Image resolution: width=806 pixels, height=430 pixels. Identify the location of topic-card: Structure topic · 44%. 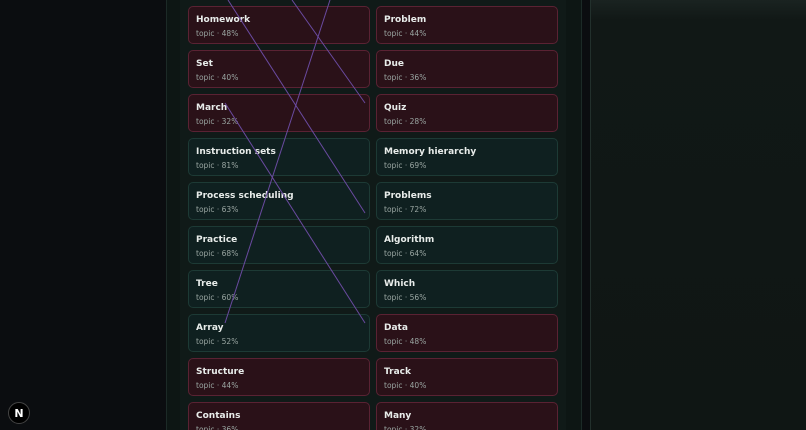
(279, 377).